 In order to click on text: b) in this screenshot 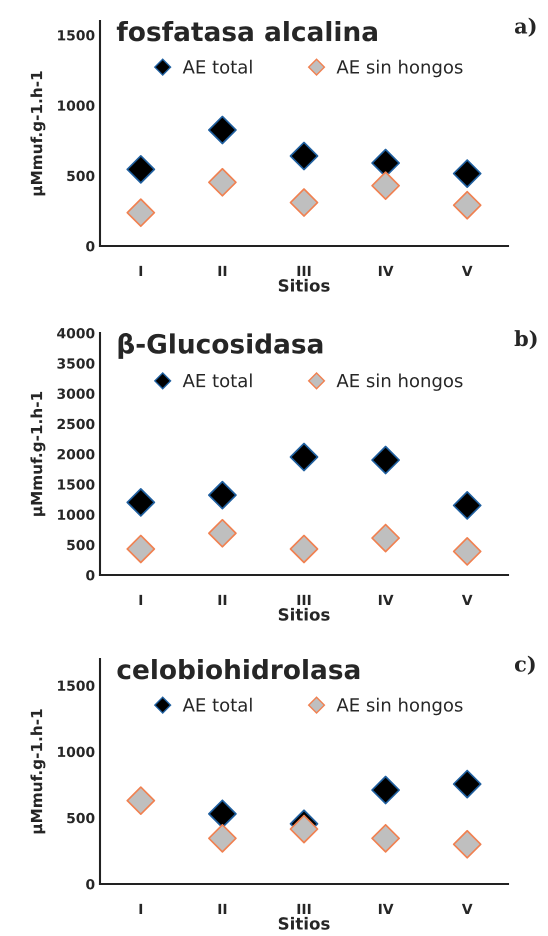, I will do `click(525, 340)`.